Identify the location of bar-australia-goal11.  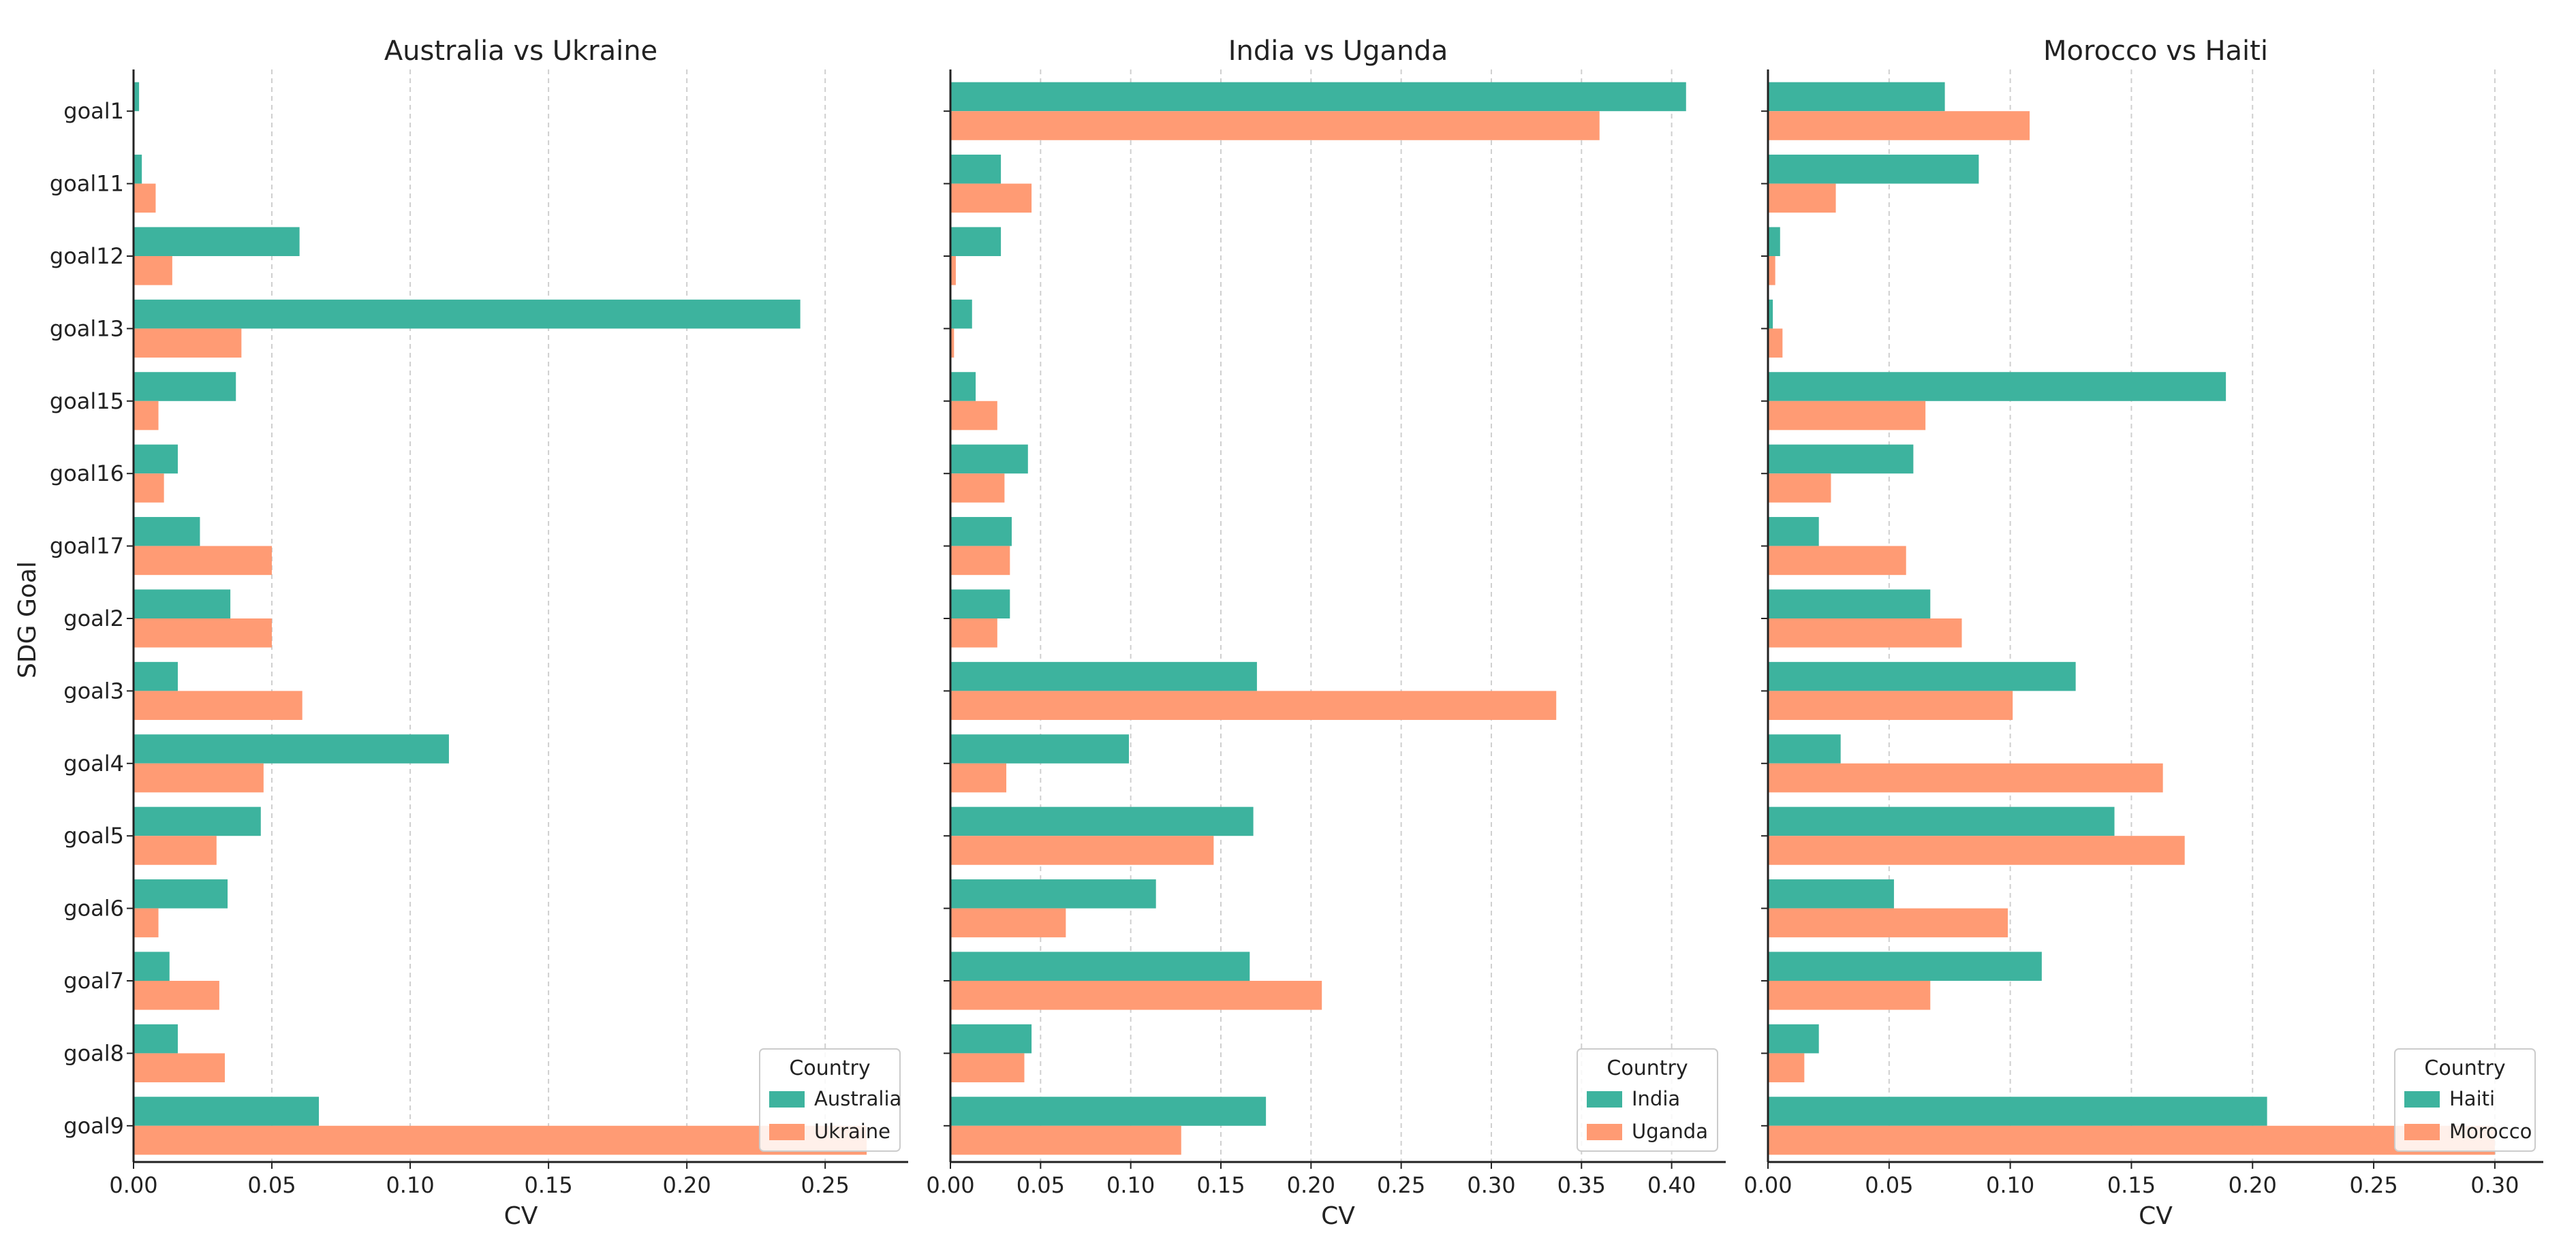
(138, 169).